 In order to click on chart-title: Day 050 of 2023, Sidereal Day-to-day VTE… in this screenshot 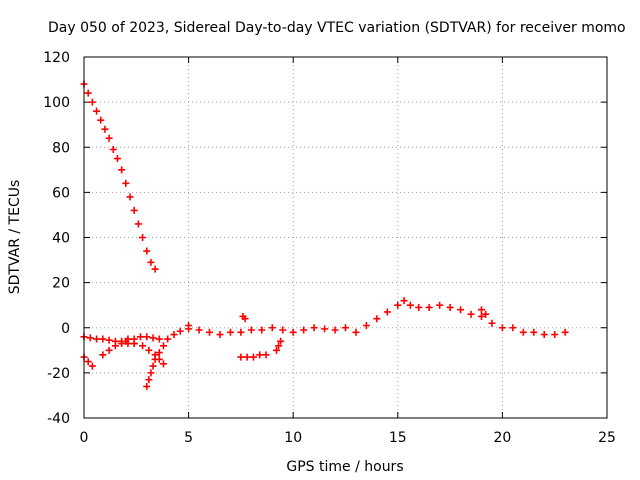, I will do `click(337, 28)`.